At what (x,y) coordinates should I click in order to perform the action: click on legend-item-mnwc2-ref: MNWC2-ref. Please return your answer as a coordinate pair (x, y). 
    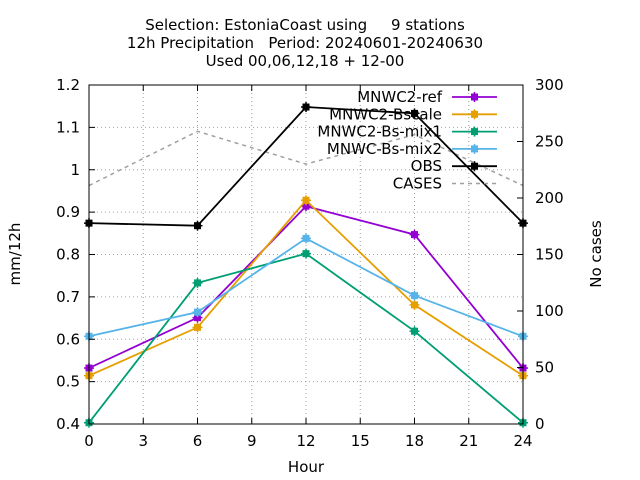
    Looking at the image, I should click on (427, 97).